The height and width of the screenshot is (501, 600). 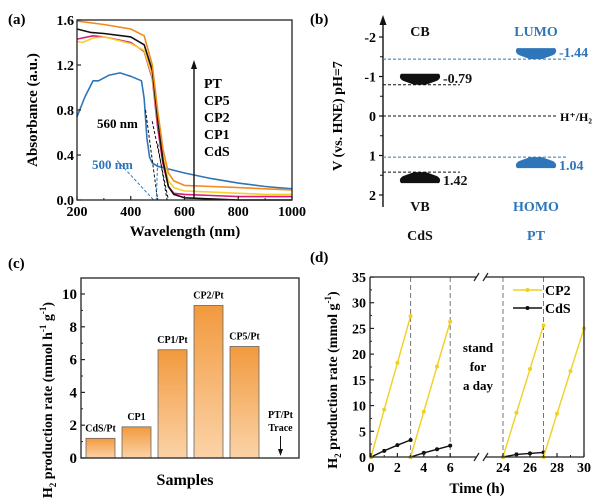 What do you see at coordinates (338, 116) in the screenshot?
I see `y-axis-label-b: V (vs. HNE) pH=7` at bounding box center [338, 116].